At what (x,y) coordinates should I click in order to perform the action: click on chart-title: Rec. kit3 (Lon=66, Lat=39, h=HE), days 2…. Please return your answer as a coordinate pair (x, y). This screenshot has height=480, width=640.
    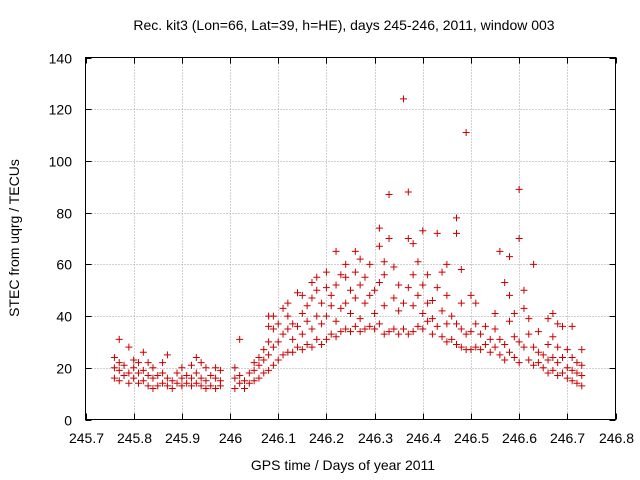
    Looking at the image, I should click on (343, 25).